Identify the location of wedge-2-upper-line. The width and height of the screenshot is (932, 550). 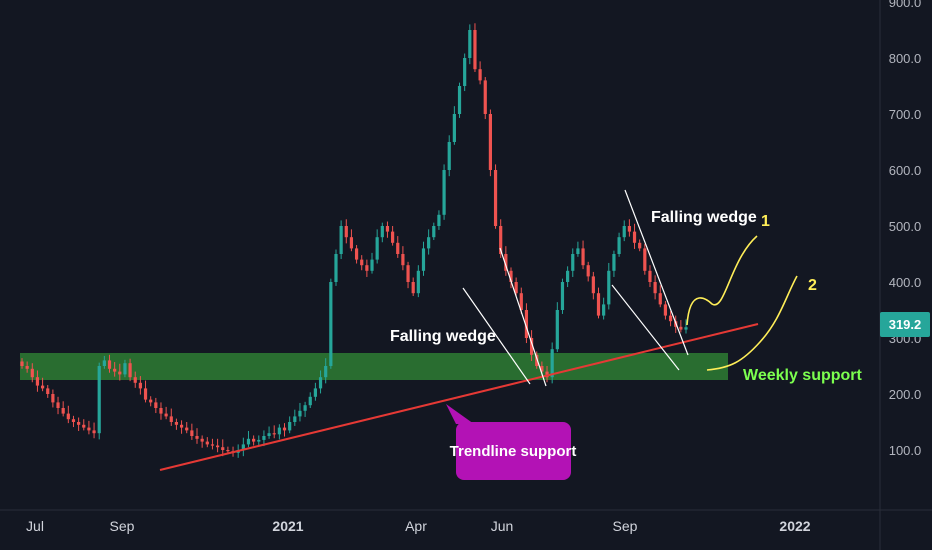
(656, 272).